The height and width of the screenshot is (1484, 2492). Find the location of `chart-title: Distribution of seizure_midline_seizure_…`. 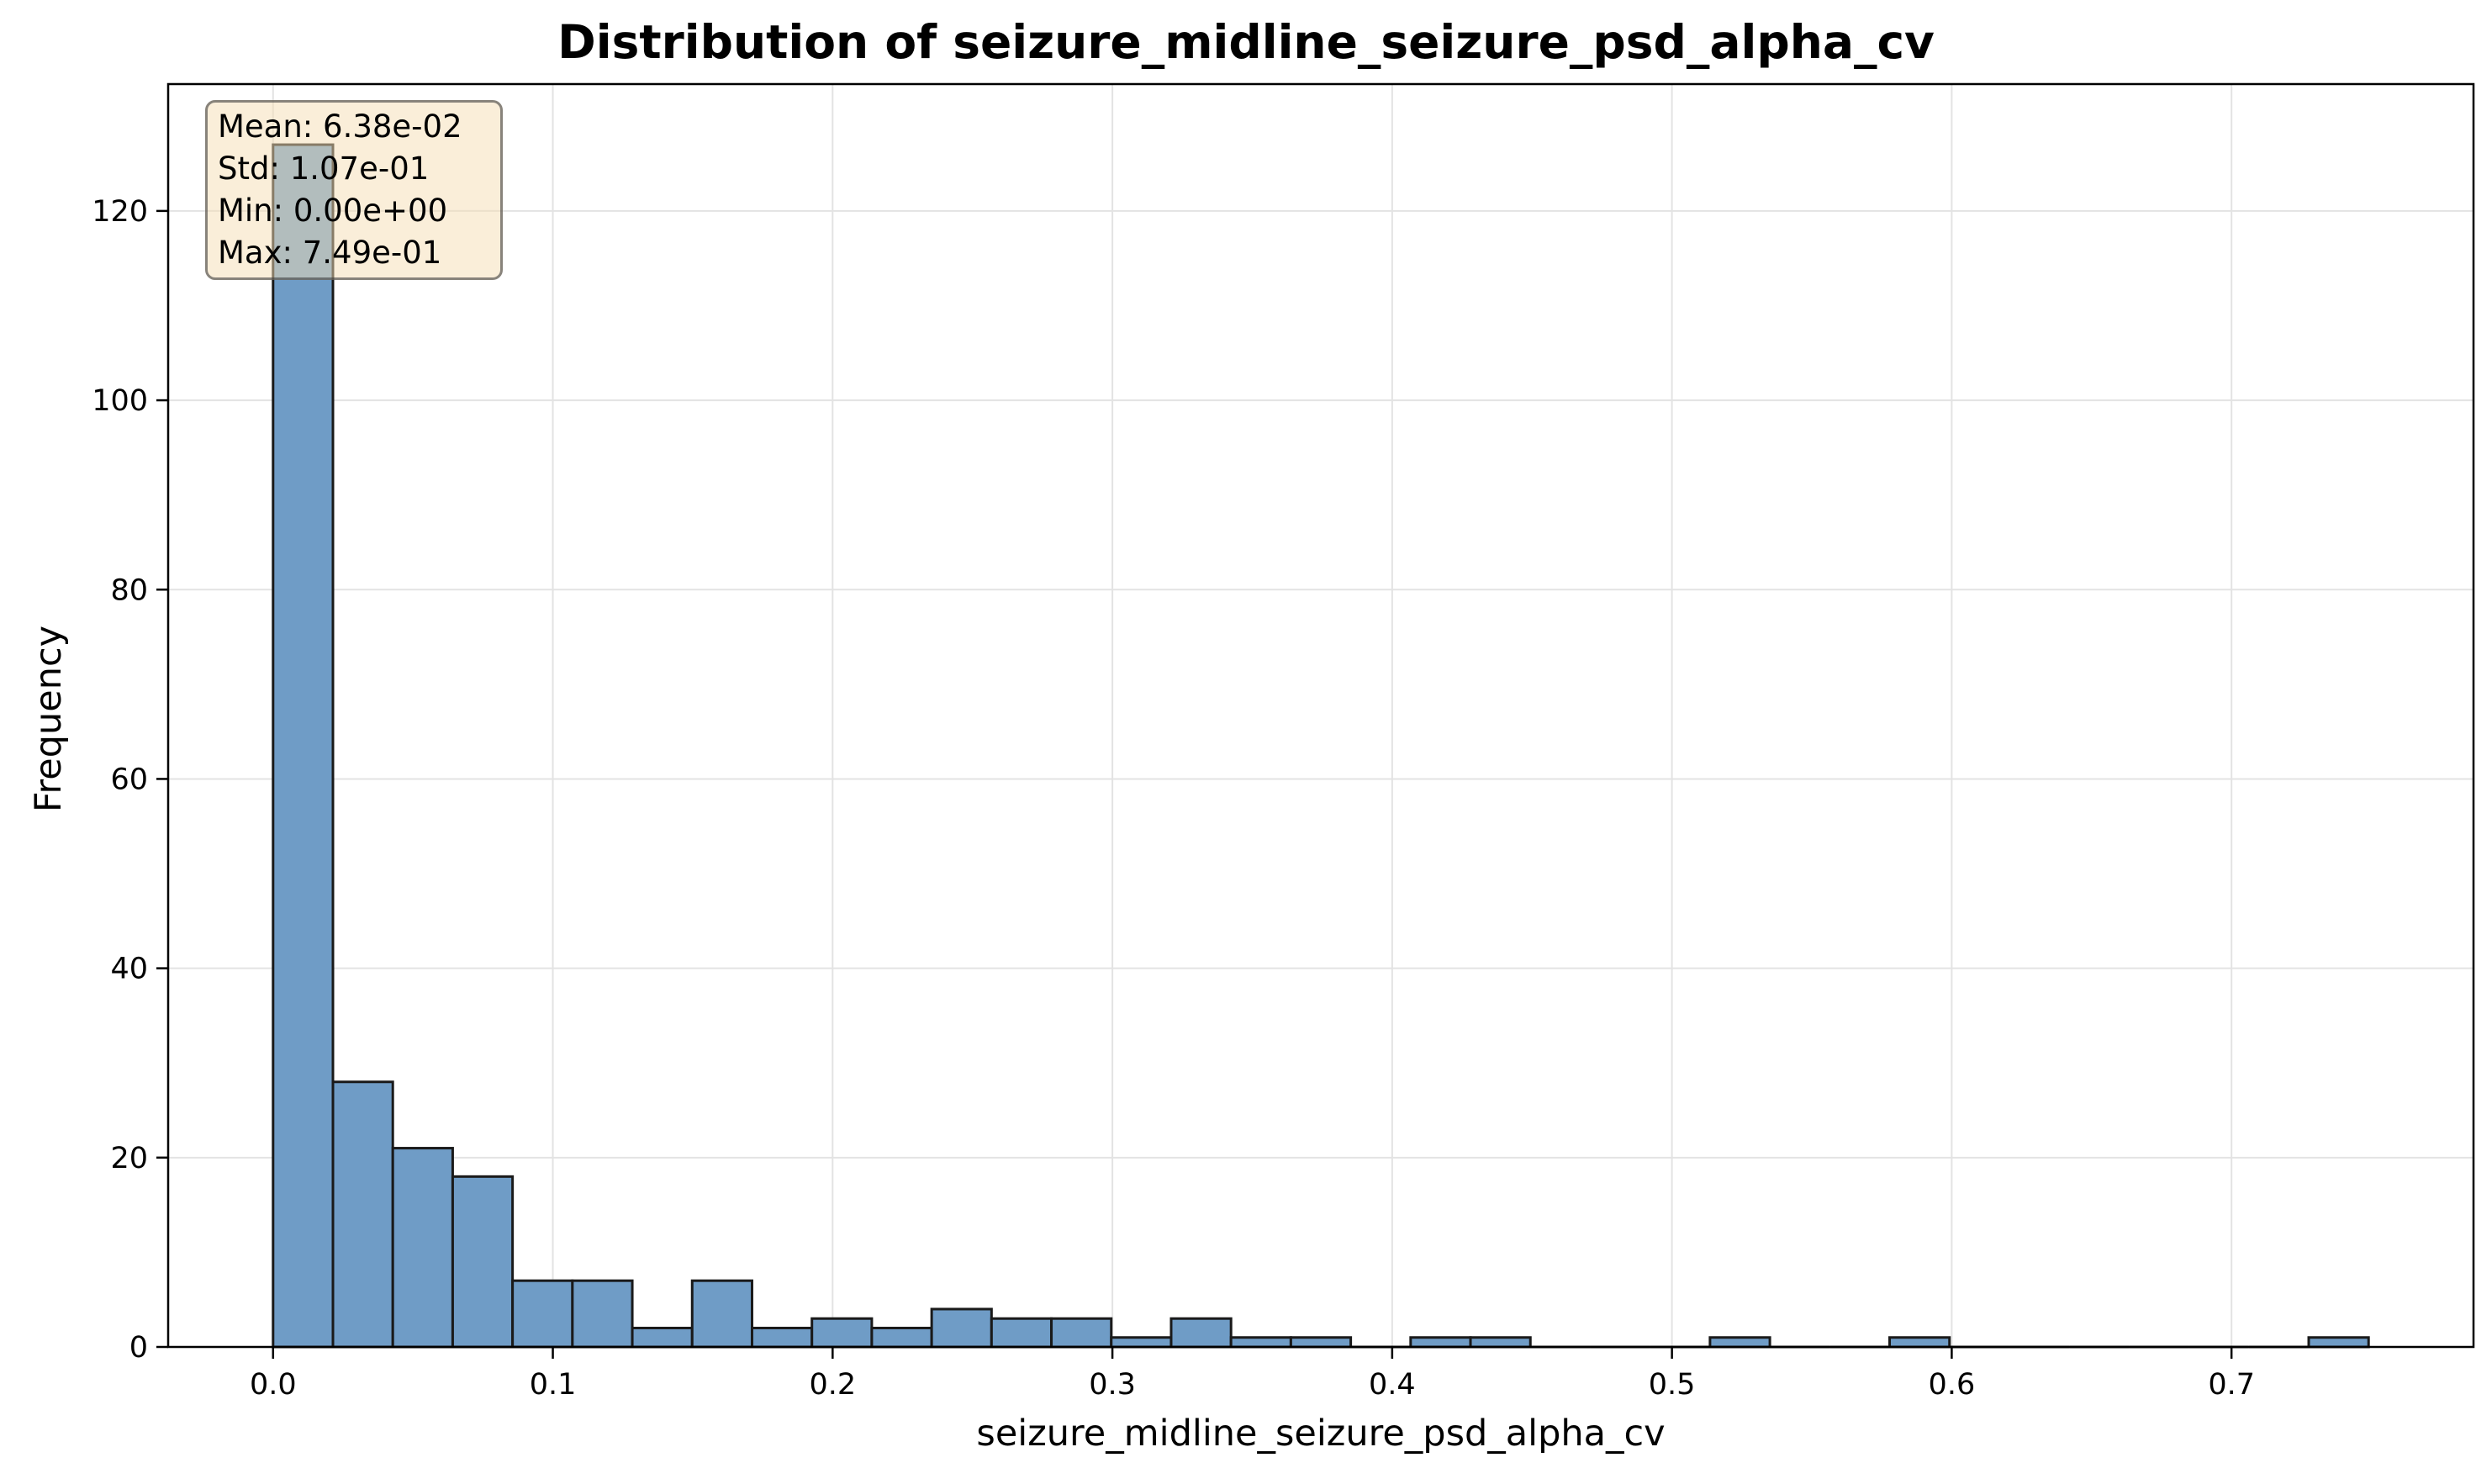

chart-title: Distribution of seizure_midline_seizure_… is located at coordinates (1246, 42).